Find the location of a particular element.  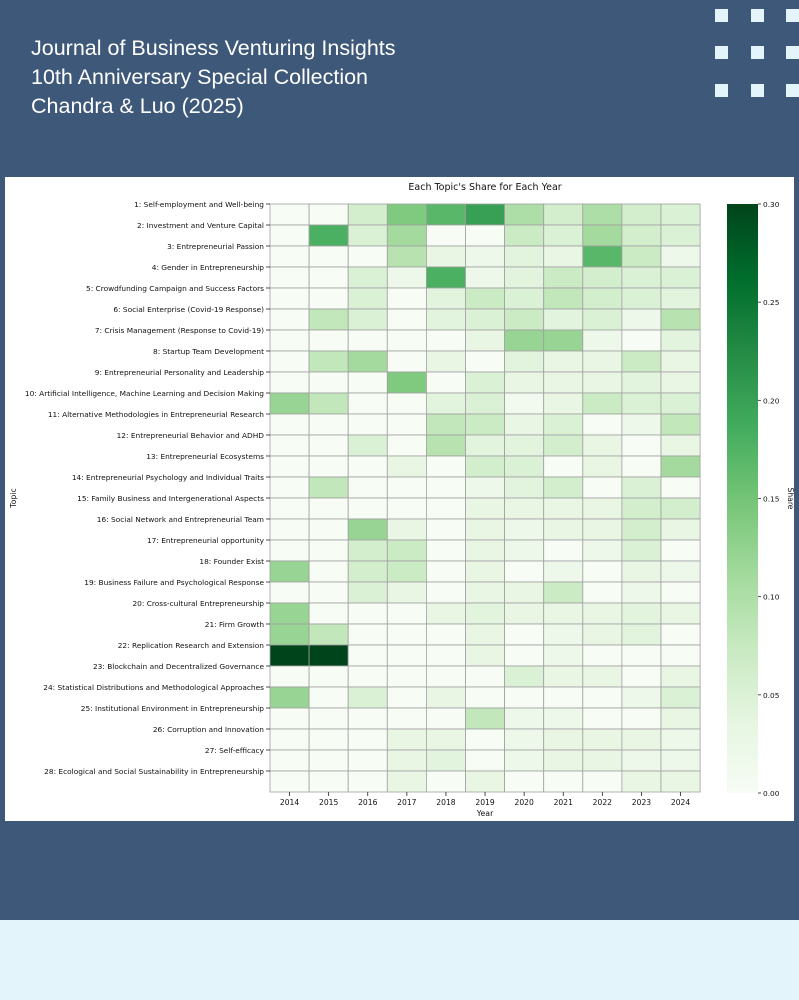

title-line-journal: Journal of Business Venturing Insights is located at coordinates (213, 48).